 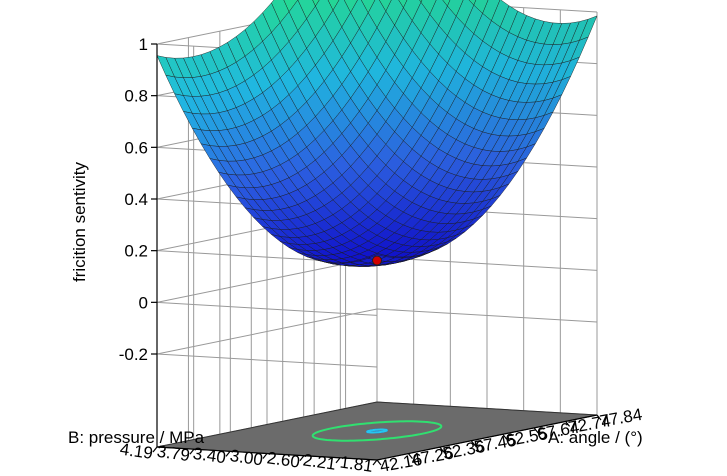 I want to click on z-tick-label: 0.4, so click(x=136, y=199).